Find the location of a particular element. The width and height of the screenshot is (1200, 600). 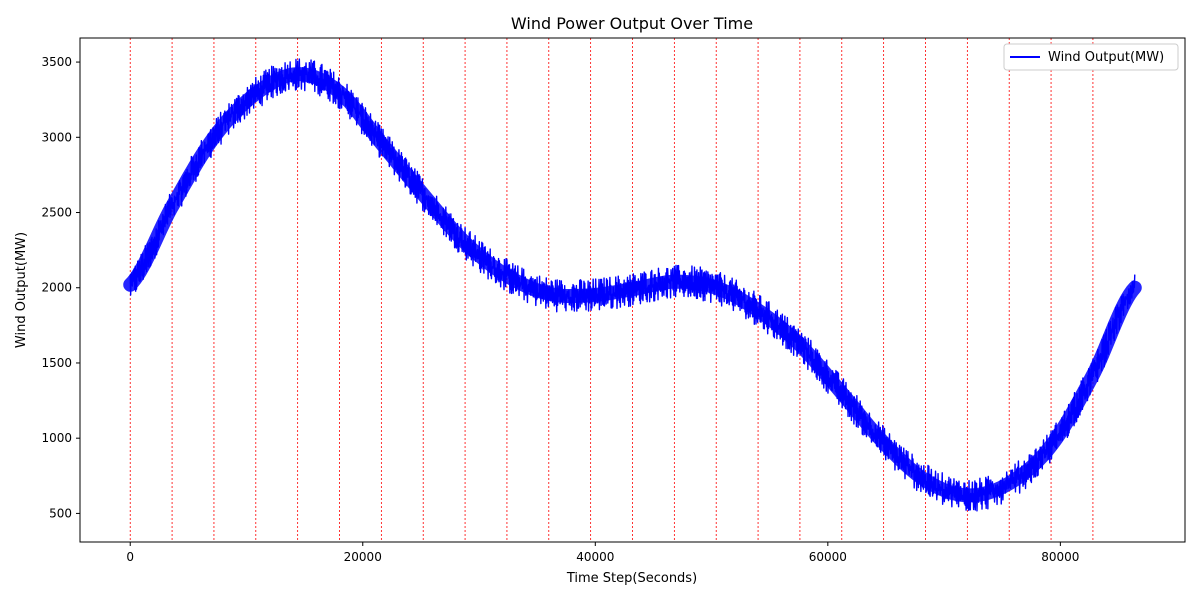

y-tick-label: 3000 is located at coordinates (56, 137).